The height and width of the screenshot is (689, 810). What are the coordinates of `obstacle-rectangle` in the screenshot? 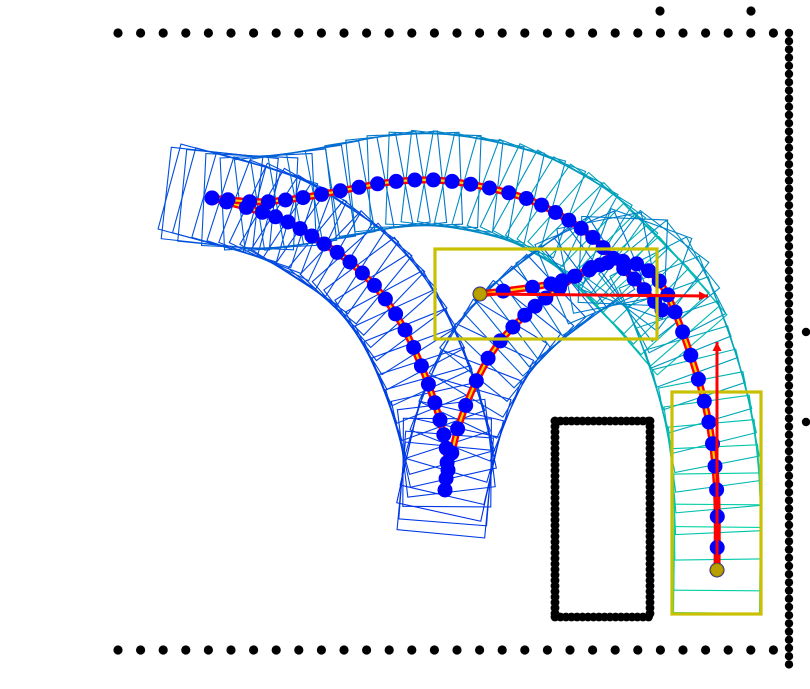 It's located at (602, 519).